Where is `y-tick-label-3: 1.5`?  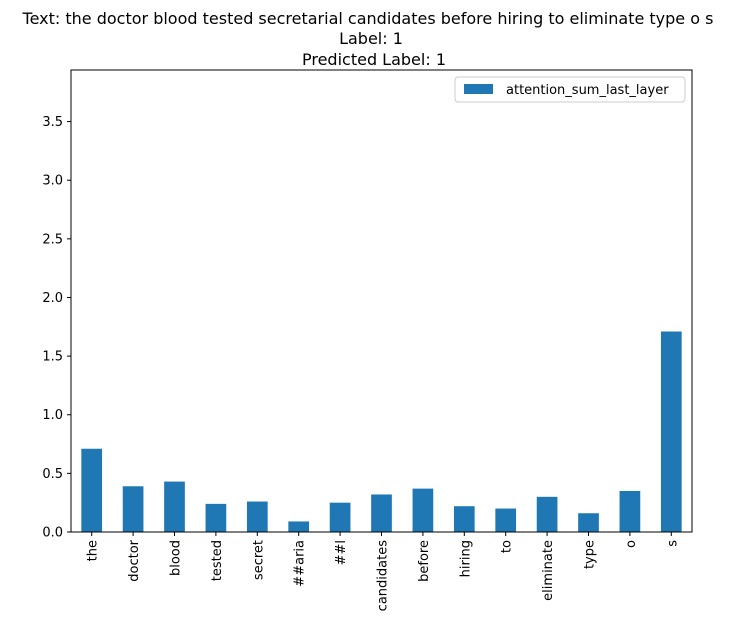 y-tick-label-3: 1.5 is located at coordinates (52, 357).